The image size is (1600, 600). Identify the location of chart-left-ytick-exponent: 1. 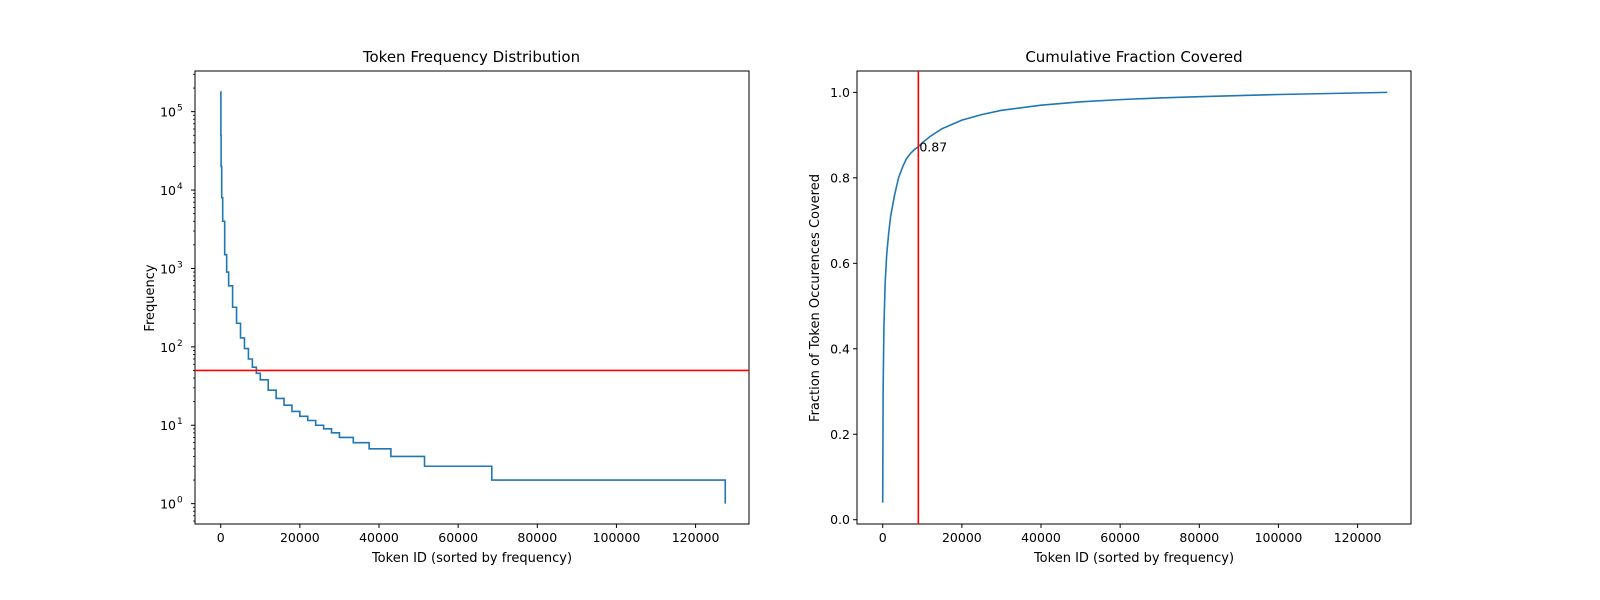
(180, 422).